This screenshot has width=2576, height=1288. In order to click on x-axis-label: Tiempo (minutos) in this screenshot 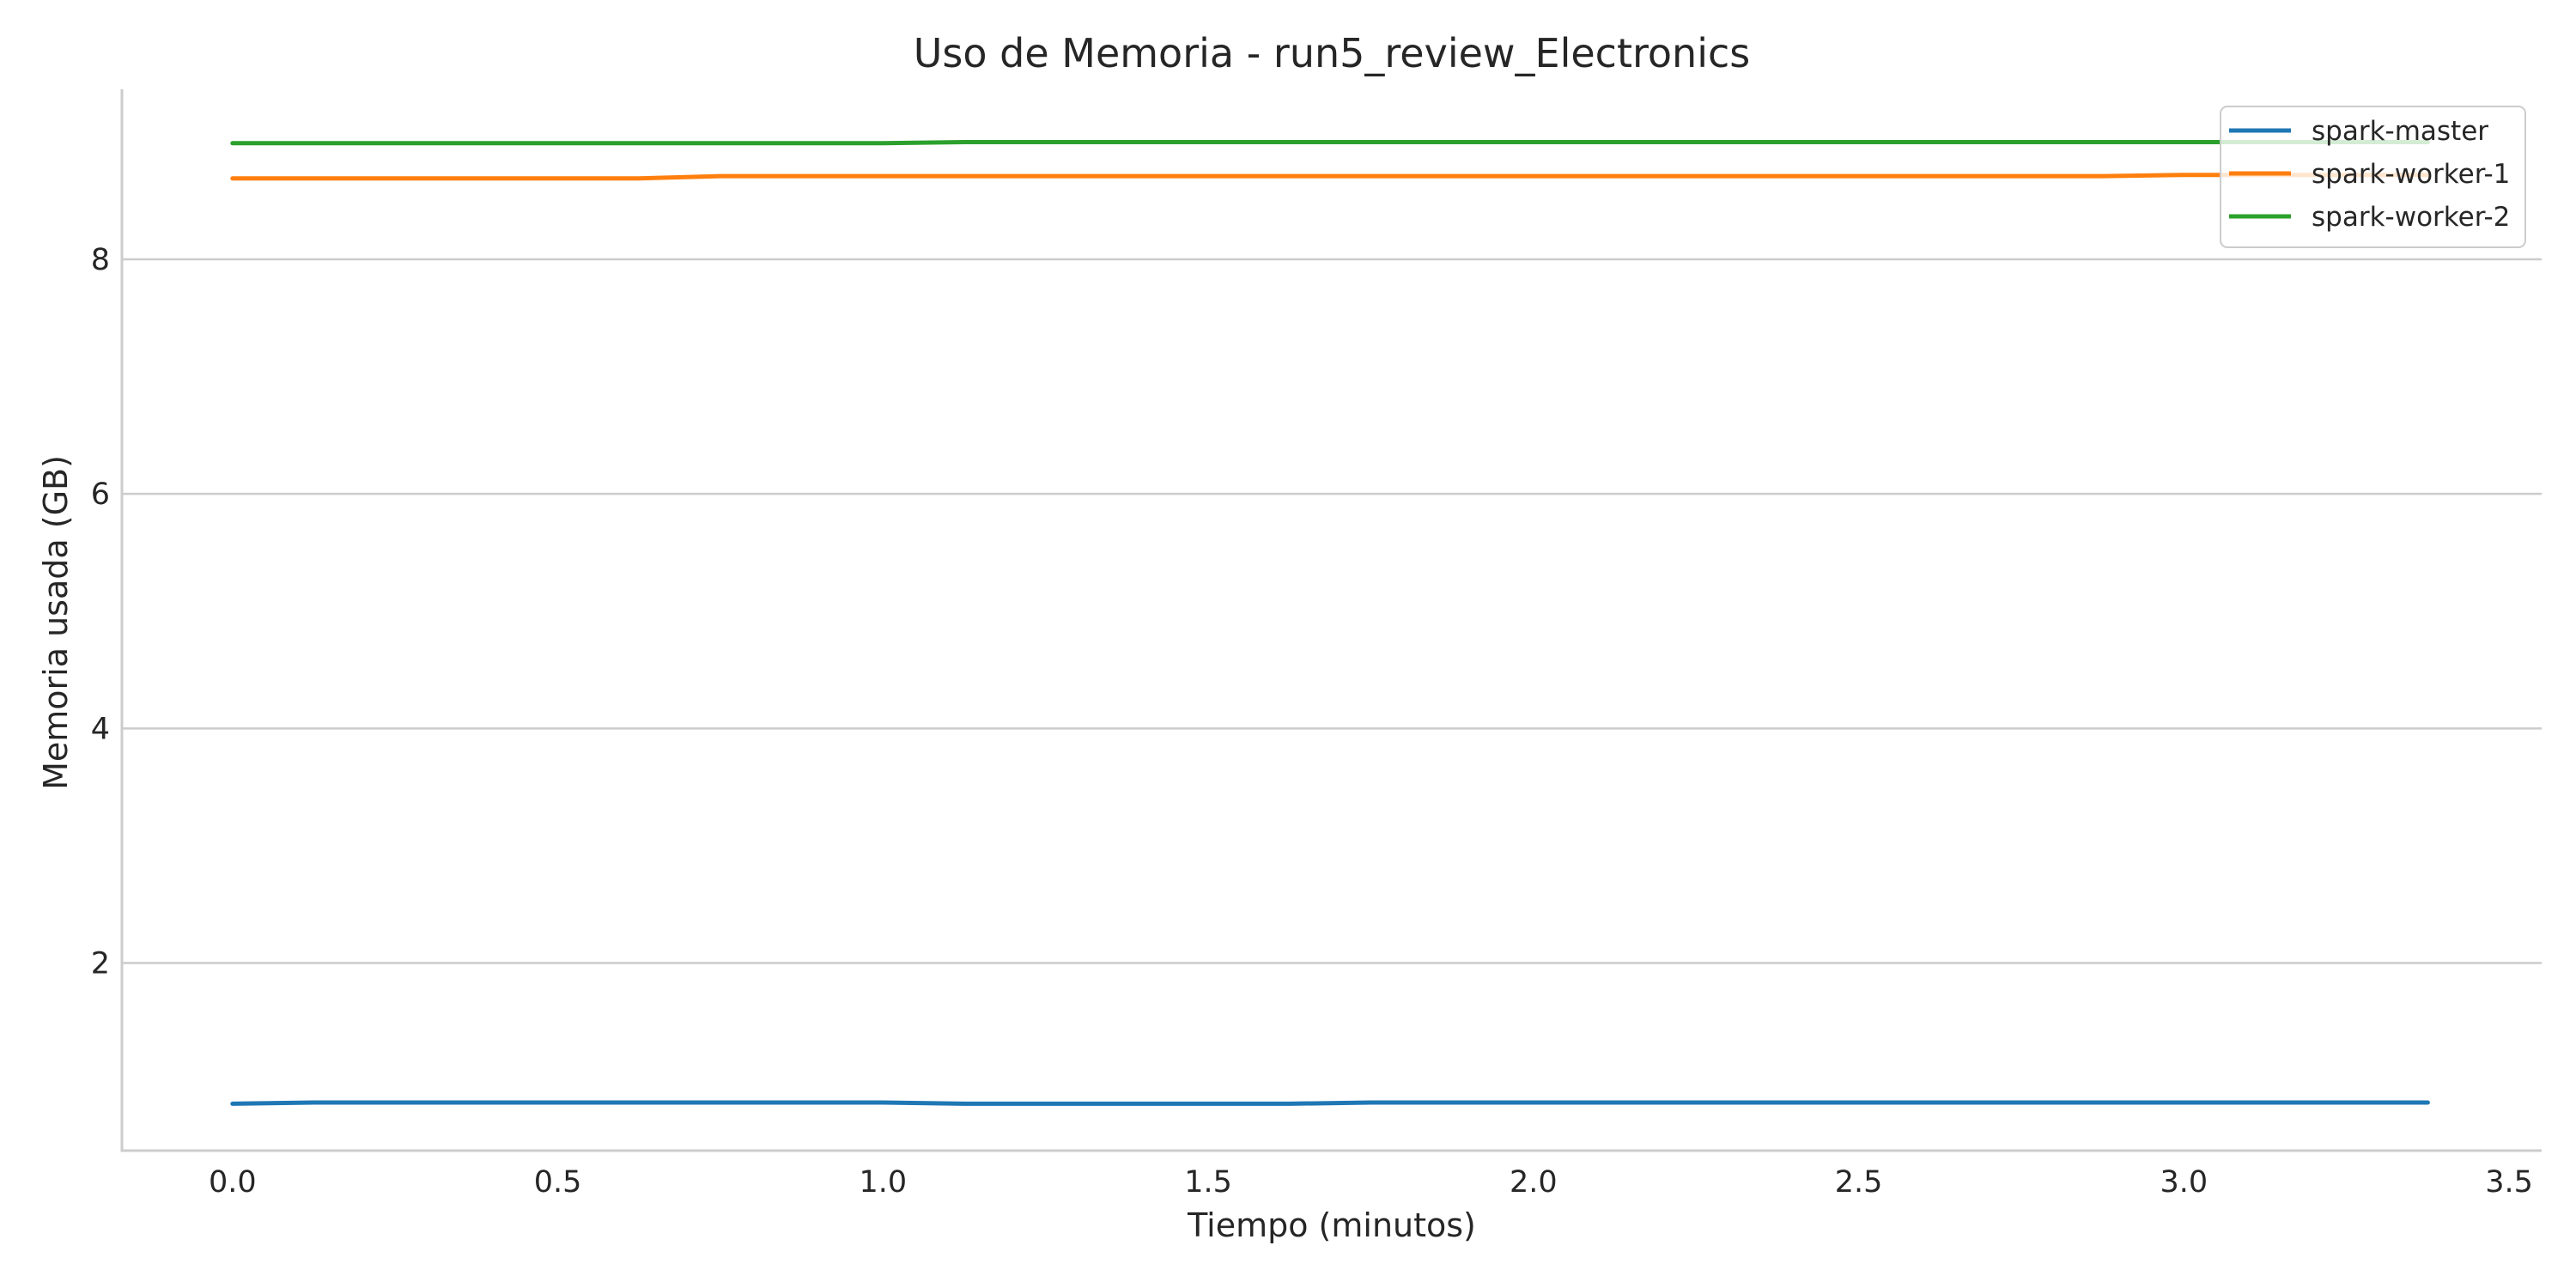, I will do `click(1331, 1225)`.